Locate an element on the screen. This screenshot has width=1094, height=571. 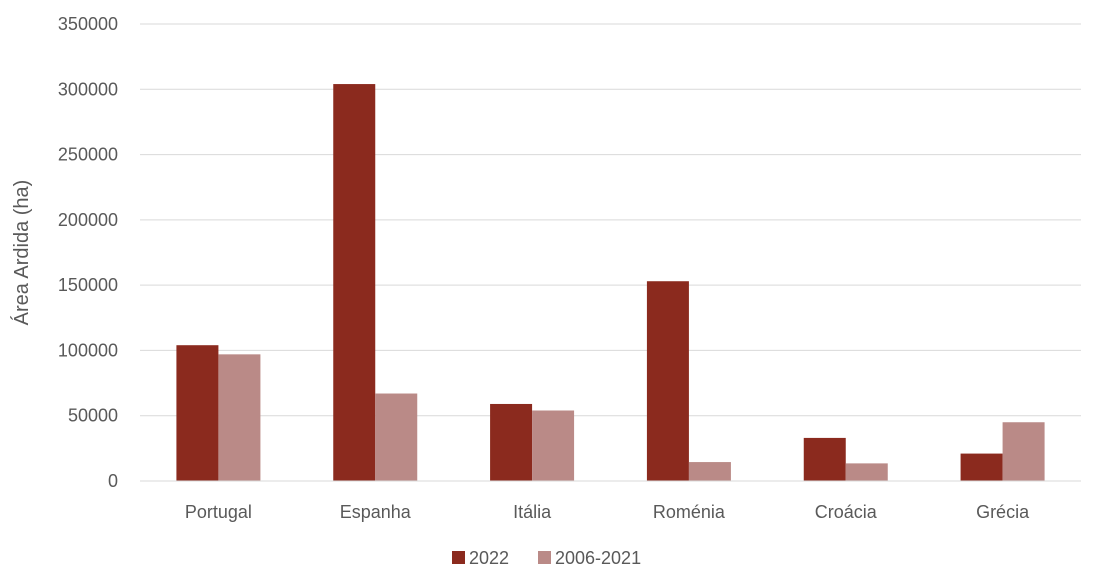
y-tick-label: 100000 is located at coordinates (88, 350).